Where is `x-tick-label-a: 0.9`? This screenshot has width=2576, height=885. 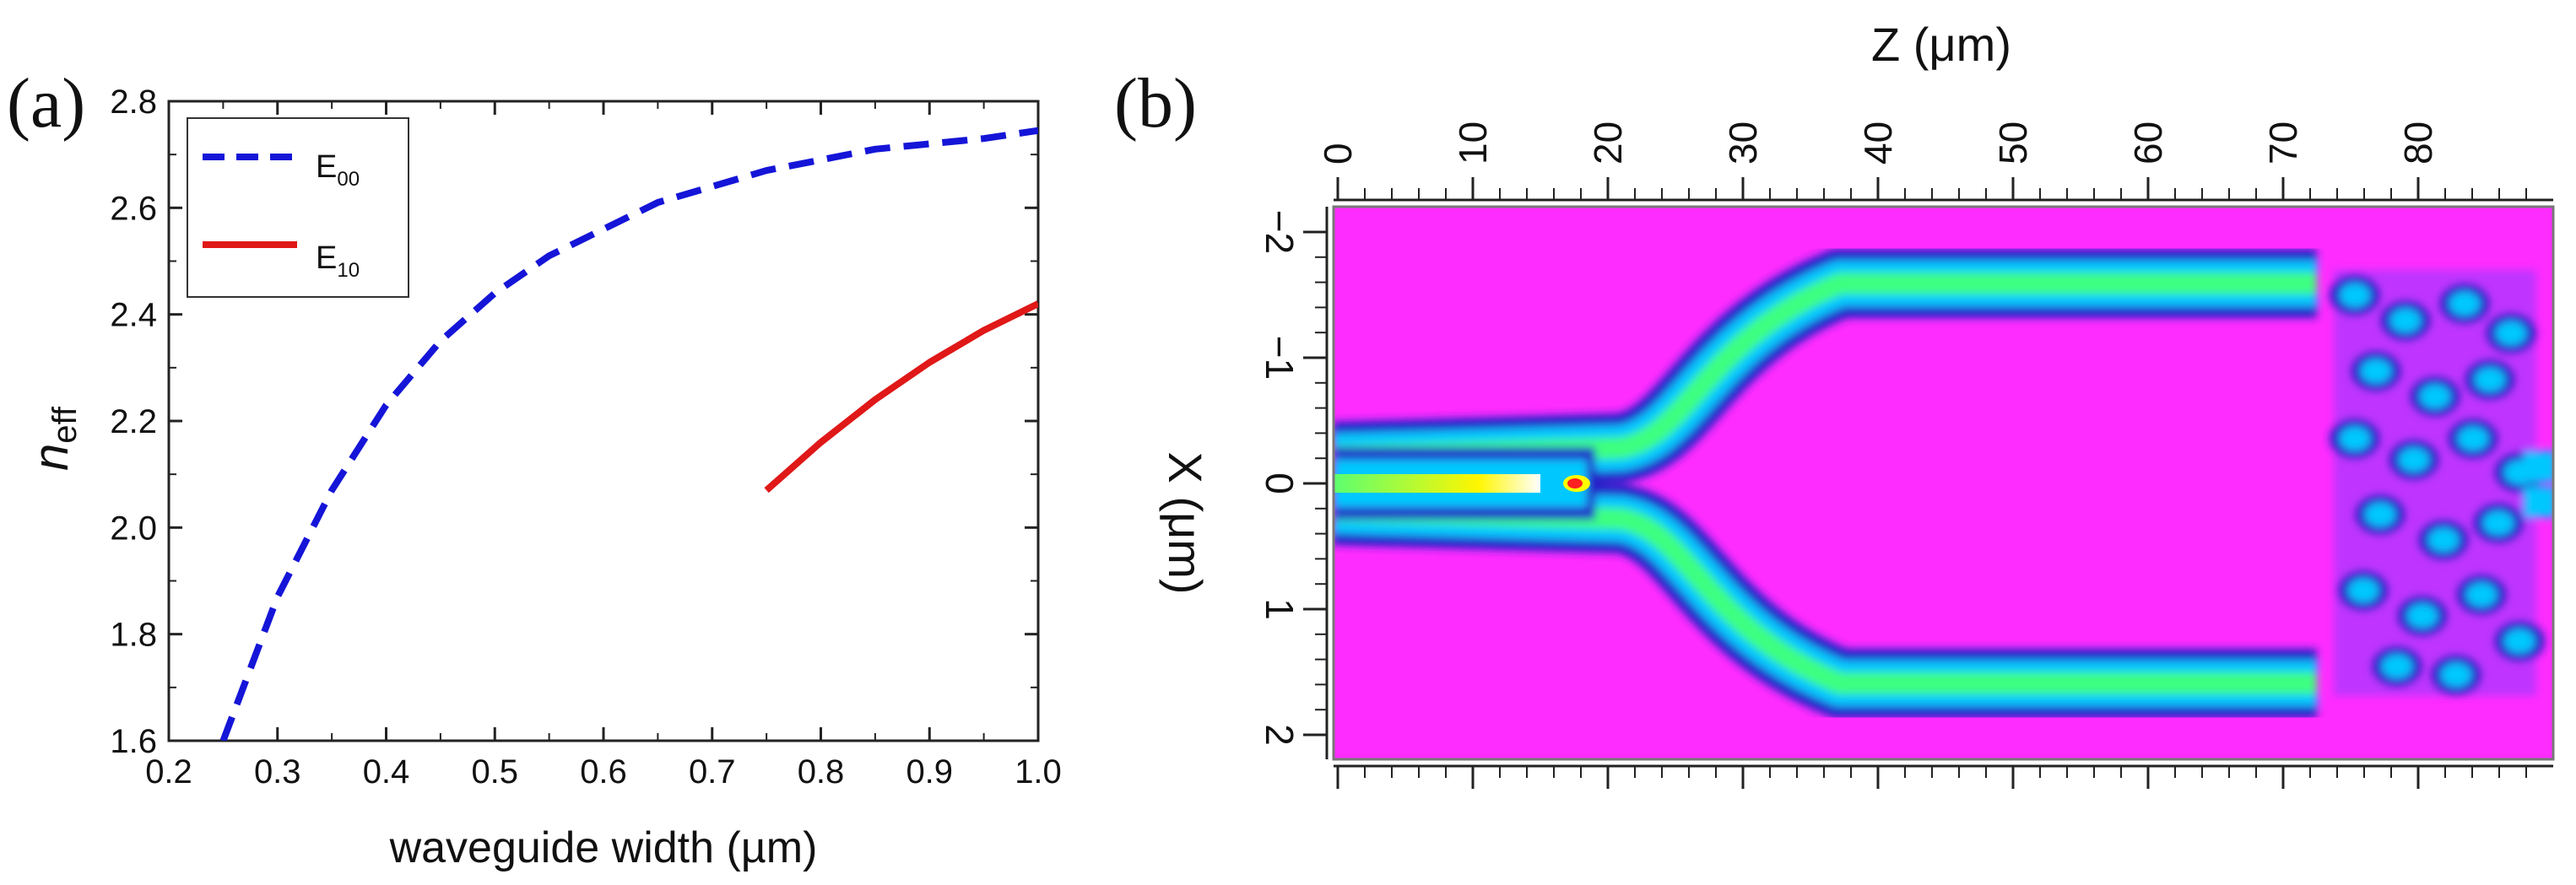
x-tick-label-a: 0.9 is located at coordinates (930, 772).